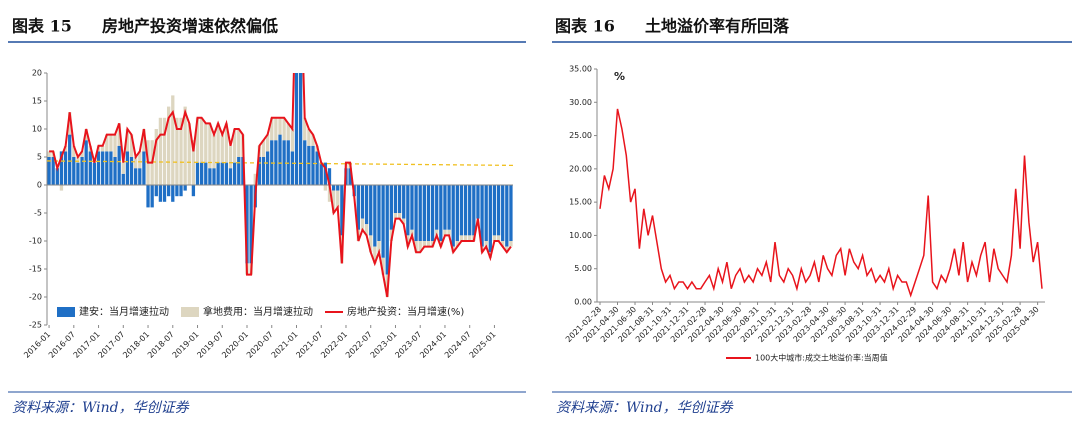 The image size is (1080, 424). What do you see at coordinates (280, 163) in the screenshot?
I see `trend-line` at bounding box center [280, 163].